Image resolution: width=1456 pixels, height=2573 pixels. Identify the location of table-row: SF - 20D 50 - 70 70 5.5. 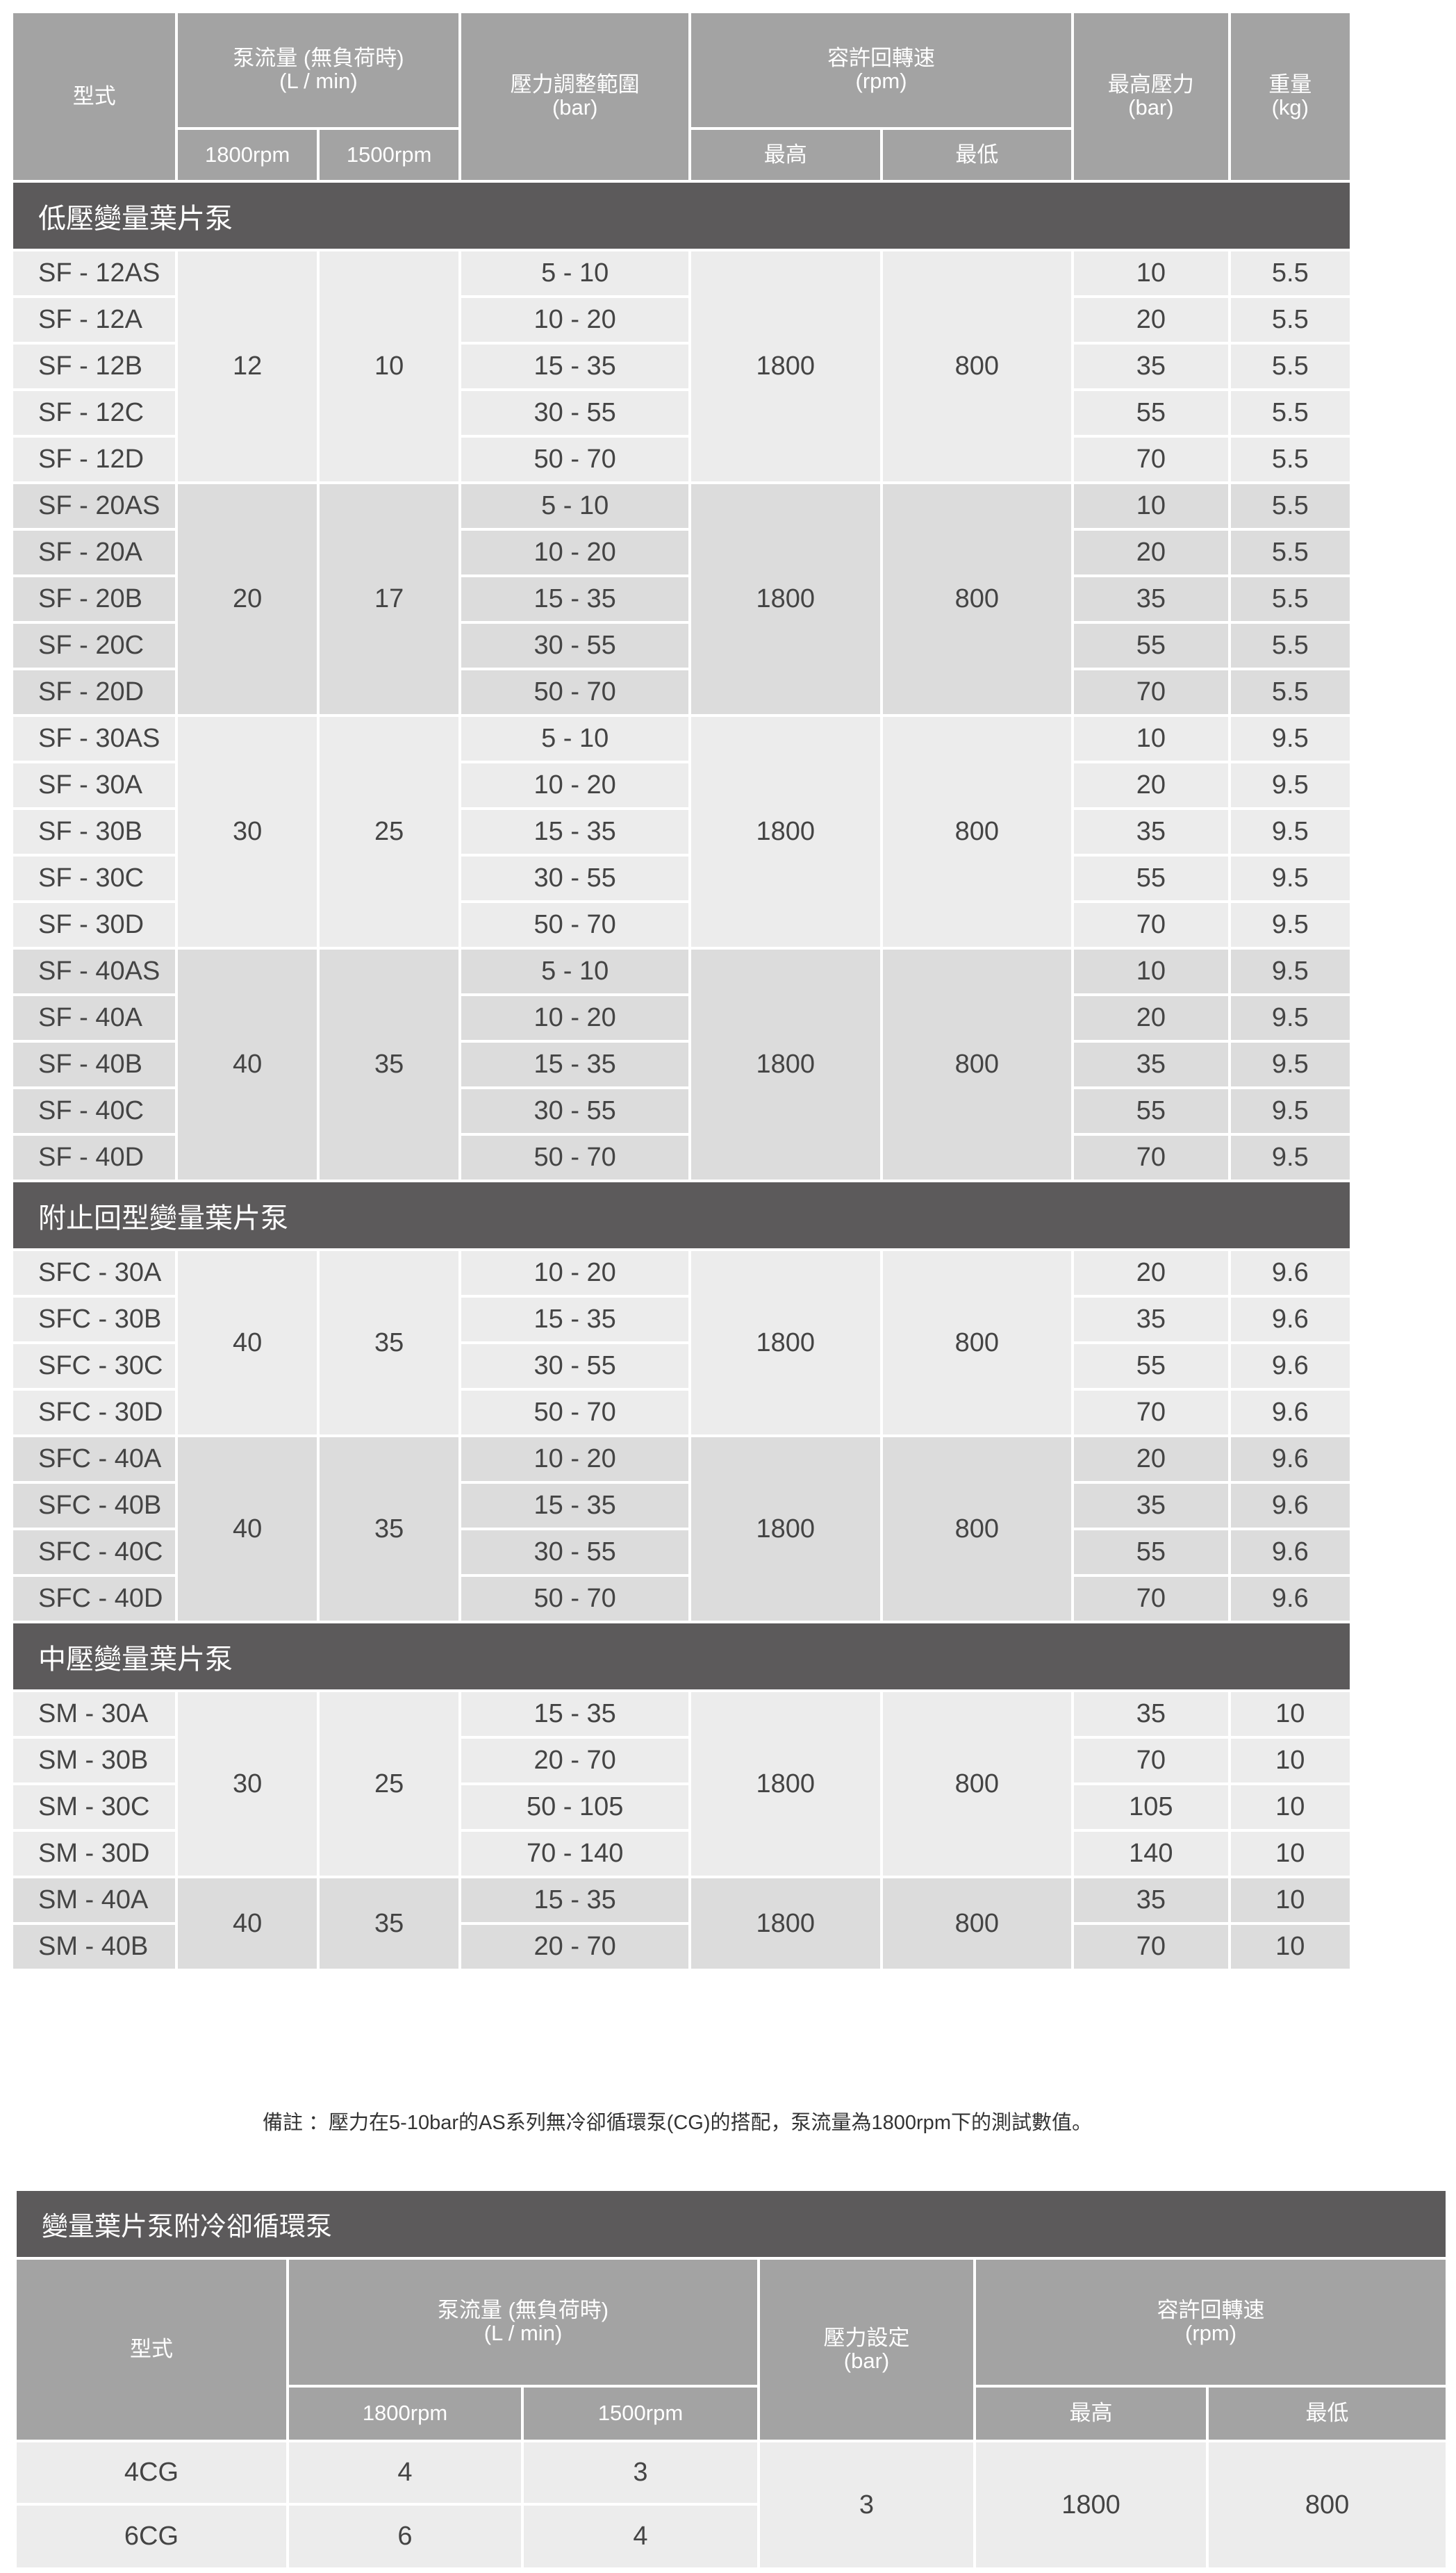
(682, 692).